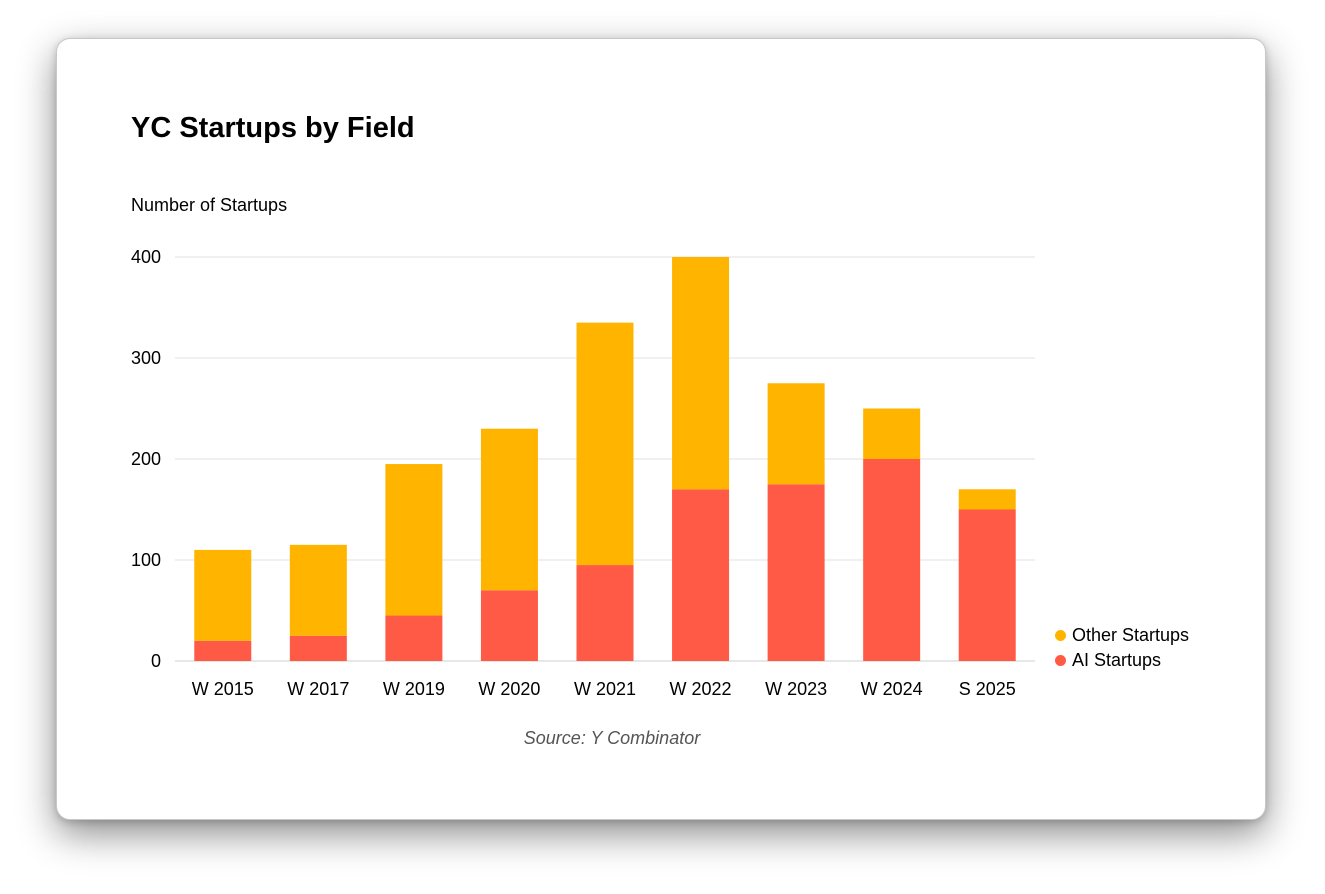 Image resolution: width=1325 pixels, height=894 pixels. What do you see at coordinates (796, 689) in the screenshot?
I see `x-tick-label-w-2023: W 2023` at bounding box center [796, 689].